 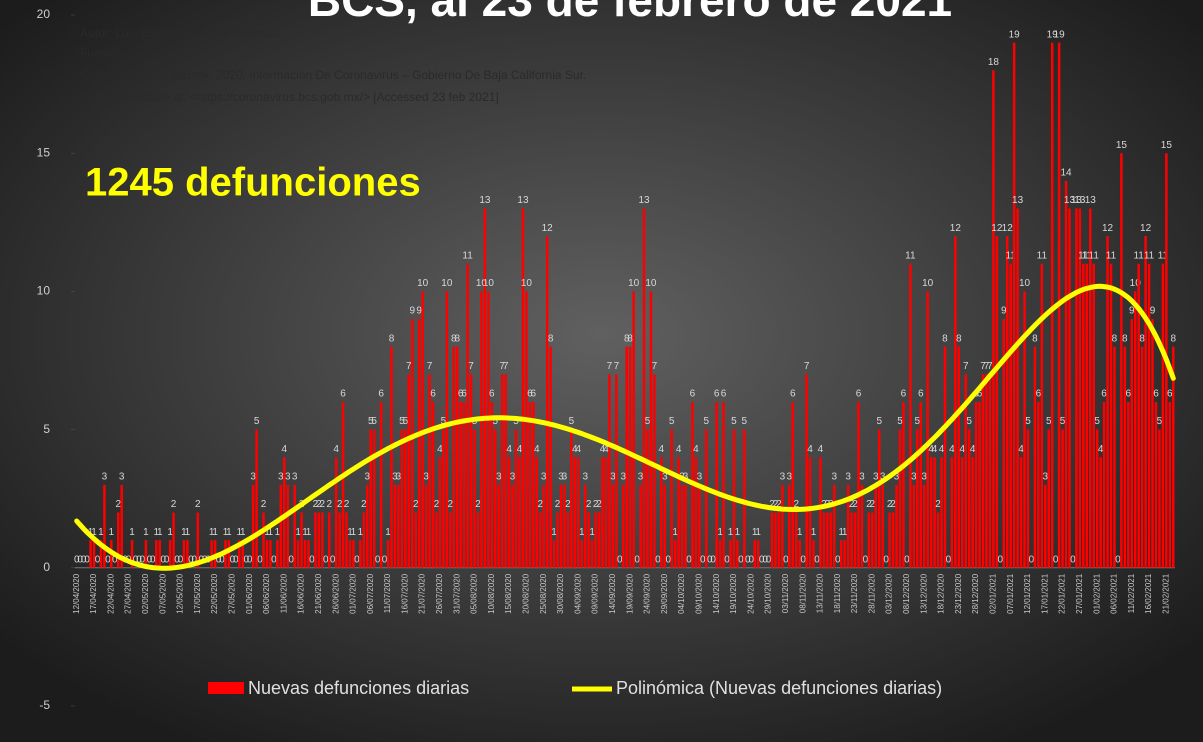 I want to click on x-tick-label: 12/05/2020, so click(x=180, y=593).